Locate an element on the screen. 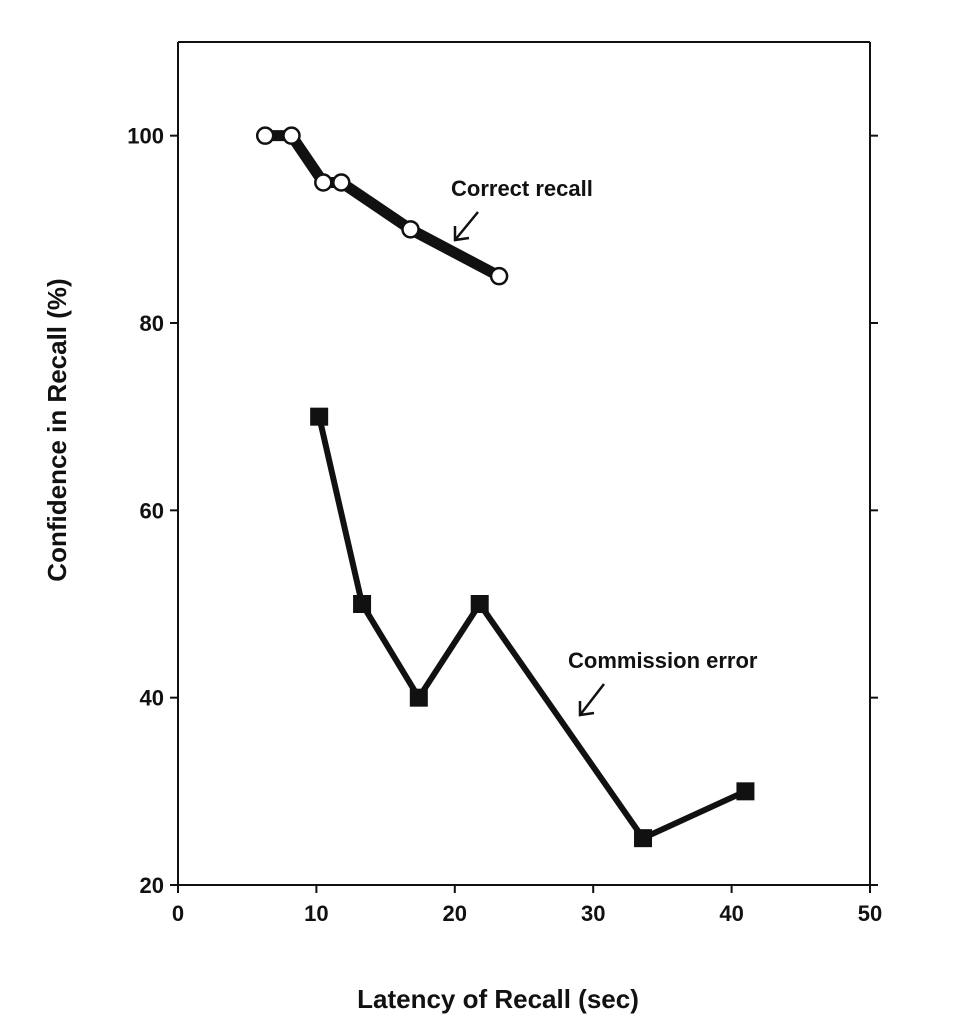 The width and height of the screenshot is (960, 1024). x-tick-label: 20 is located at coordinates (455, 913).